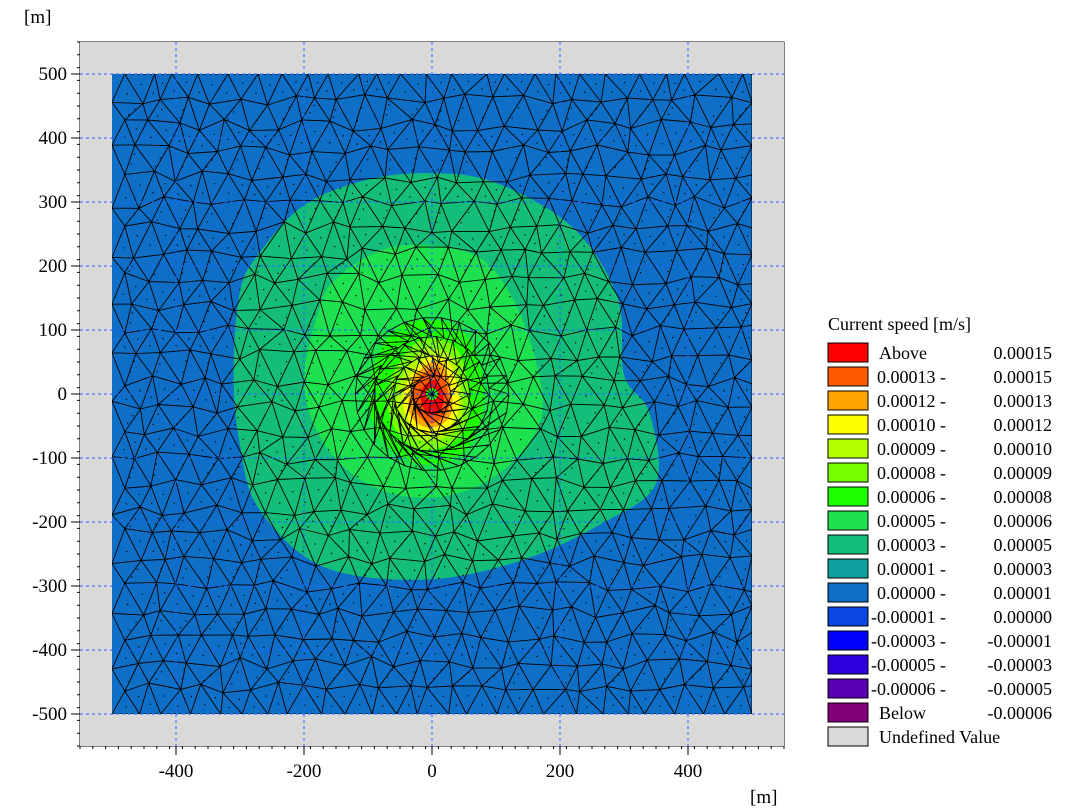 This screenshot has width=1065, height=810. Describe the element at coordinates (49, 586) in the screenshot. I see `y-tick-label: -300` at that location.